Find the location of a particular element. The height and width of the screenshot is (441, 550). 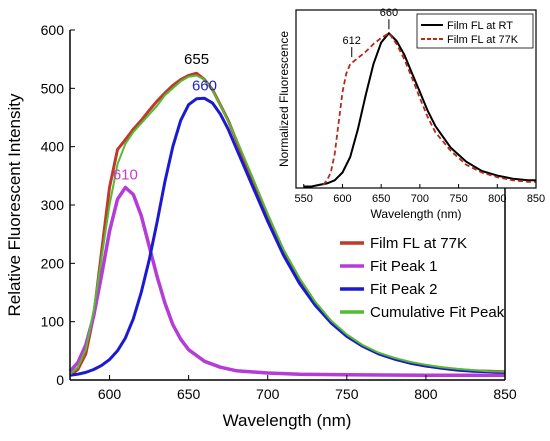

main-y-tick-label: 200 is located at coordinates (53, 263).